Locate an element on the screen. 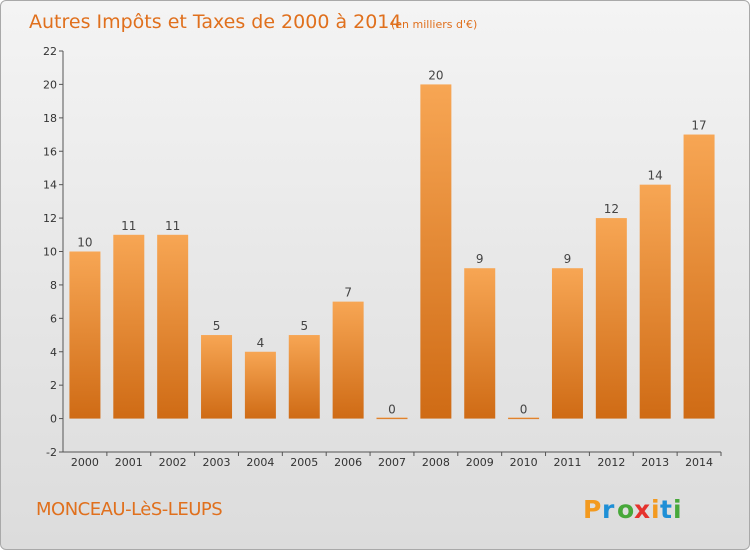 The image size is (750, 550). logo-letter-x: x is located at coordinates (642, 509).